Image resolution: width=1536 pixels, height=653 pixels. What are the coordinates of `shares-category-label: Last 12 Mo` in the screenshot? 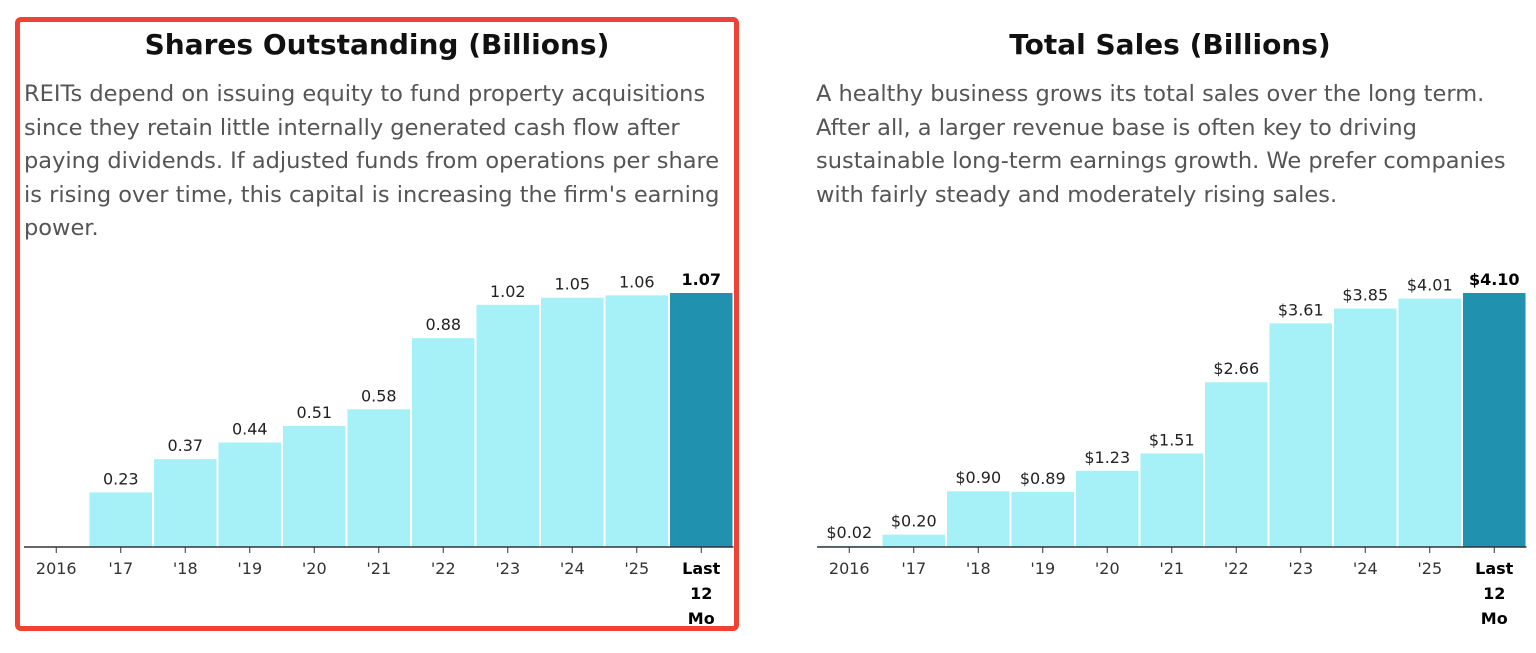 It's located at (701, 593).